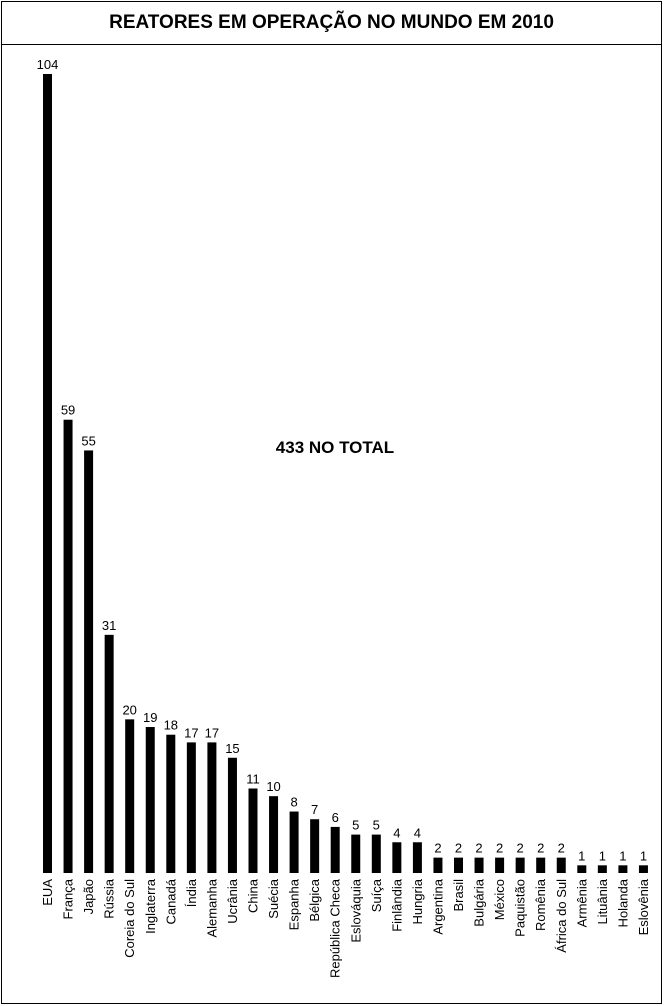 The height and width of the screenshot is (1006, 665). I want to click on category-label-23: Paquistão, so click(520, 908).